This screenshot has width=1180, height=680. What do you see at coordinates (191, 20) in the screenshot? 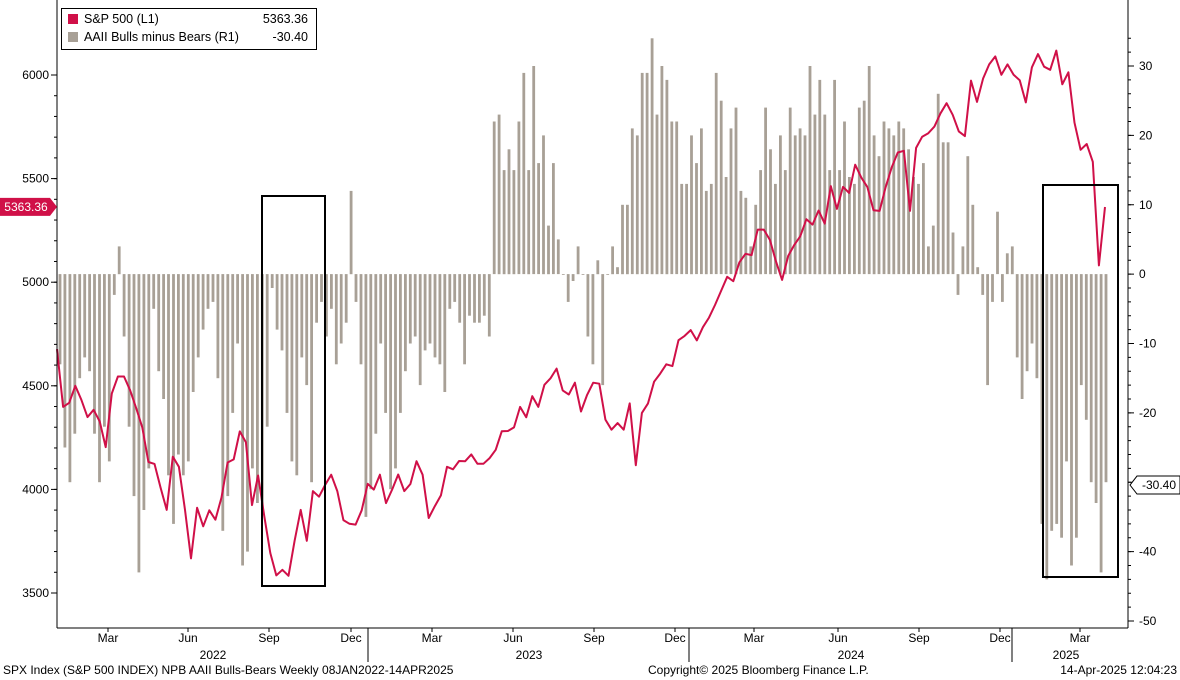
I see `legend-item-sp500: S&P 500 (L1) 5363.36` at bounding box center [191, 20].